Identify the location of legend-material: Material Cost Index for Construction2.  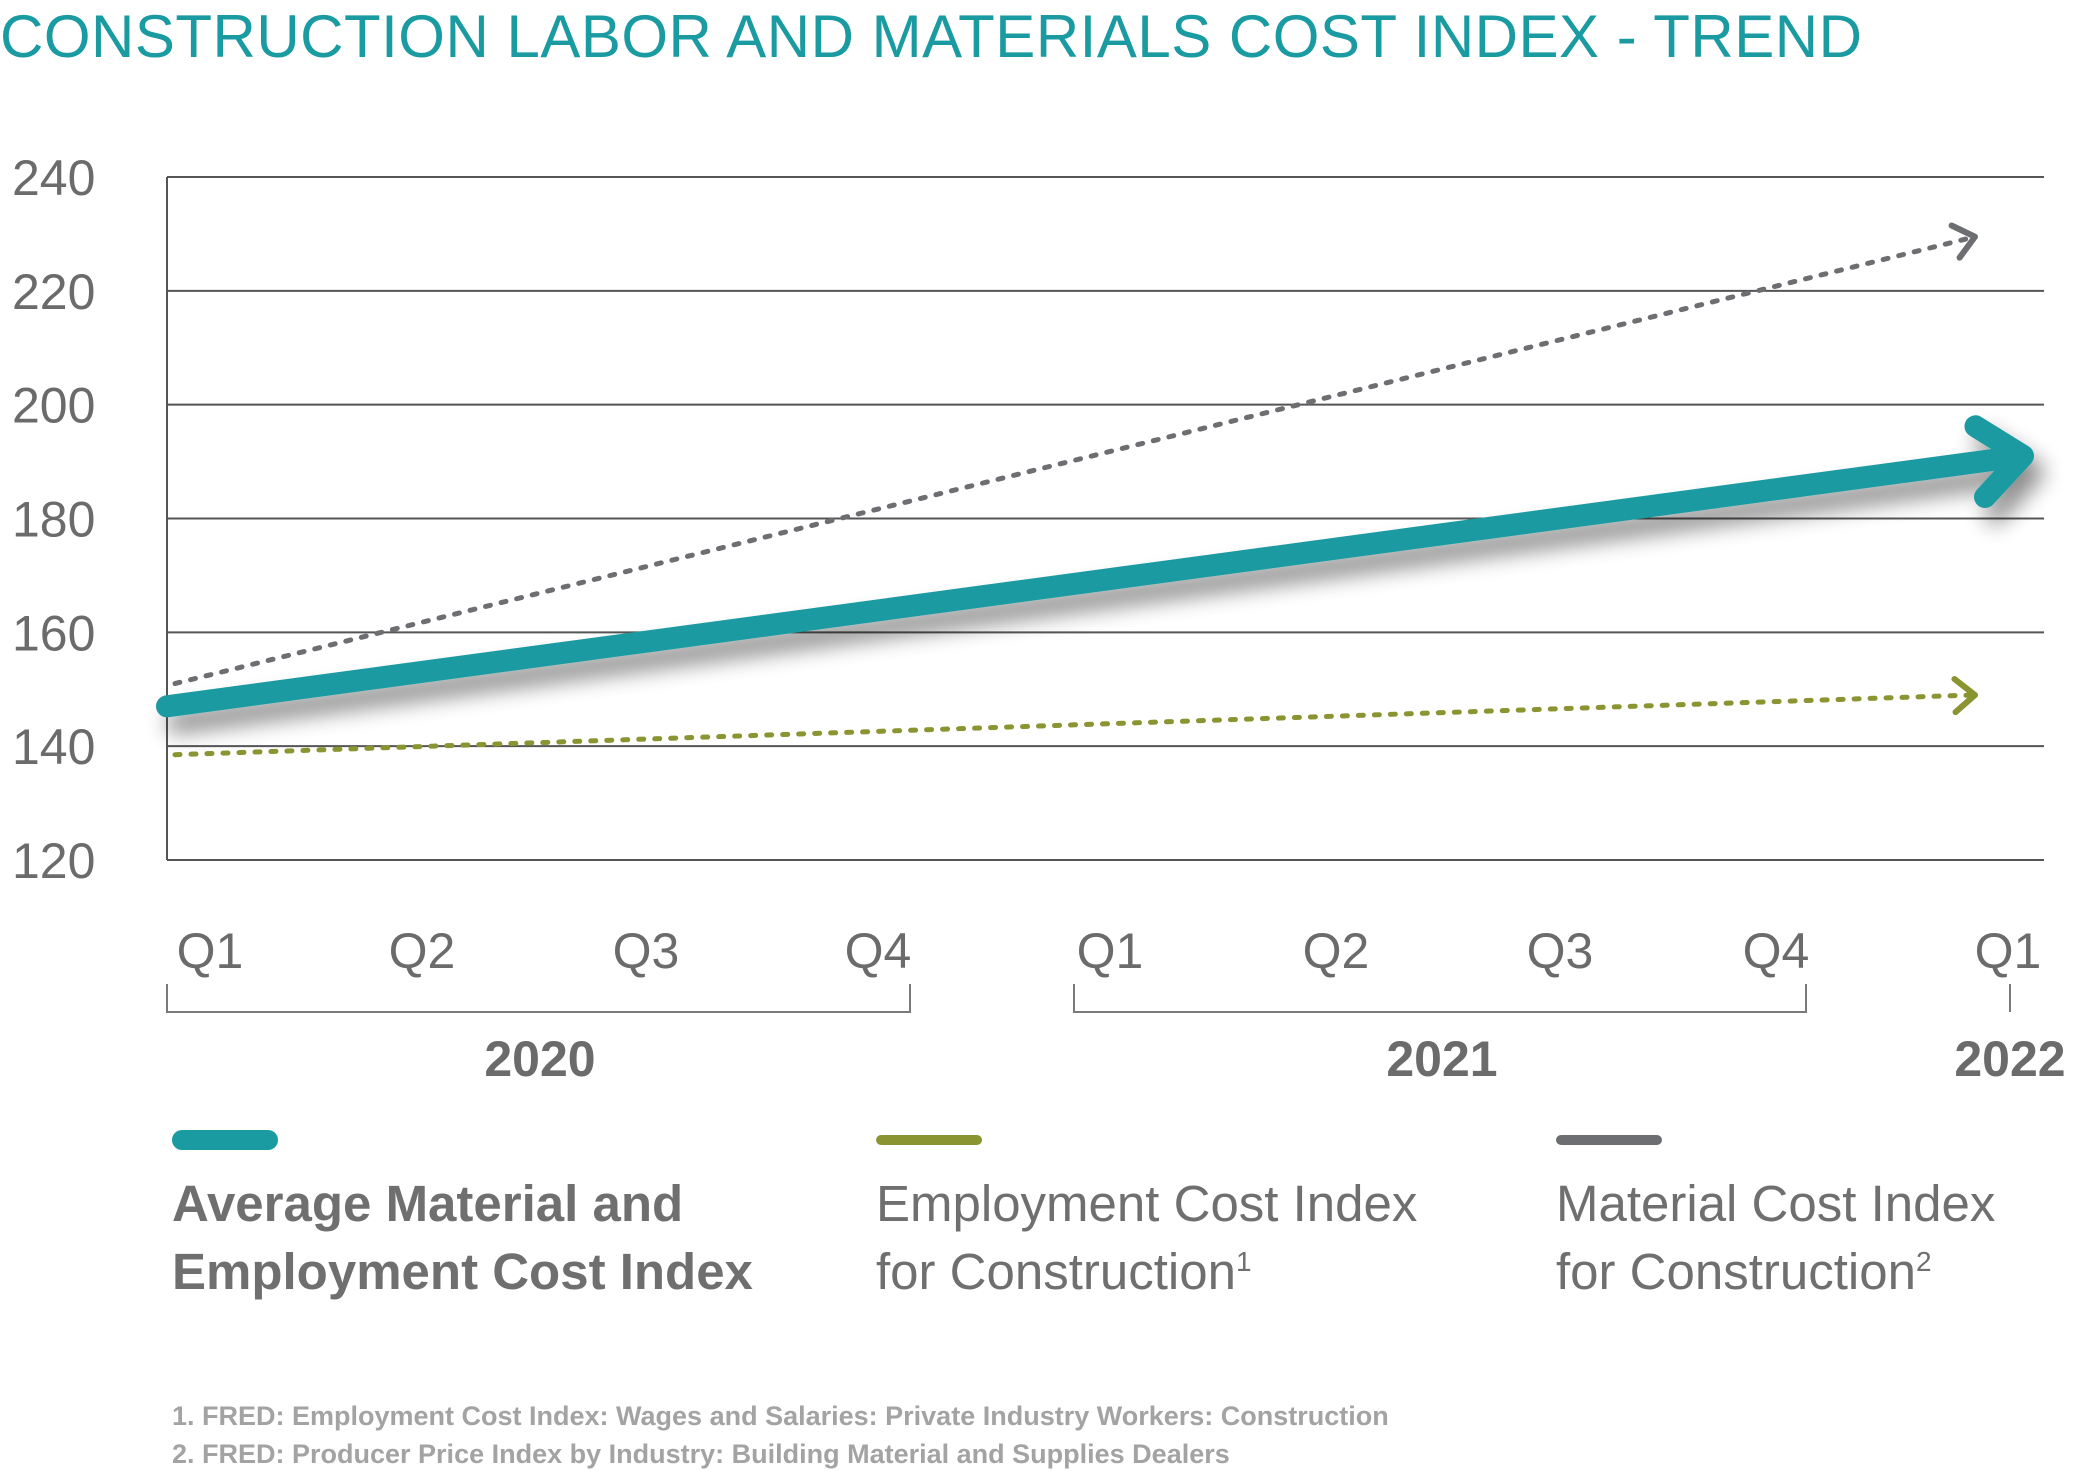
(1775, 1218).